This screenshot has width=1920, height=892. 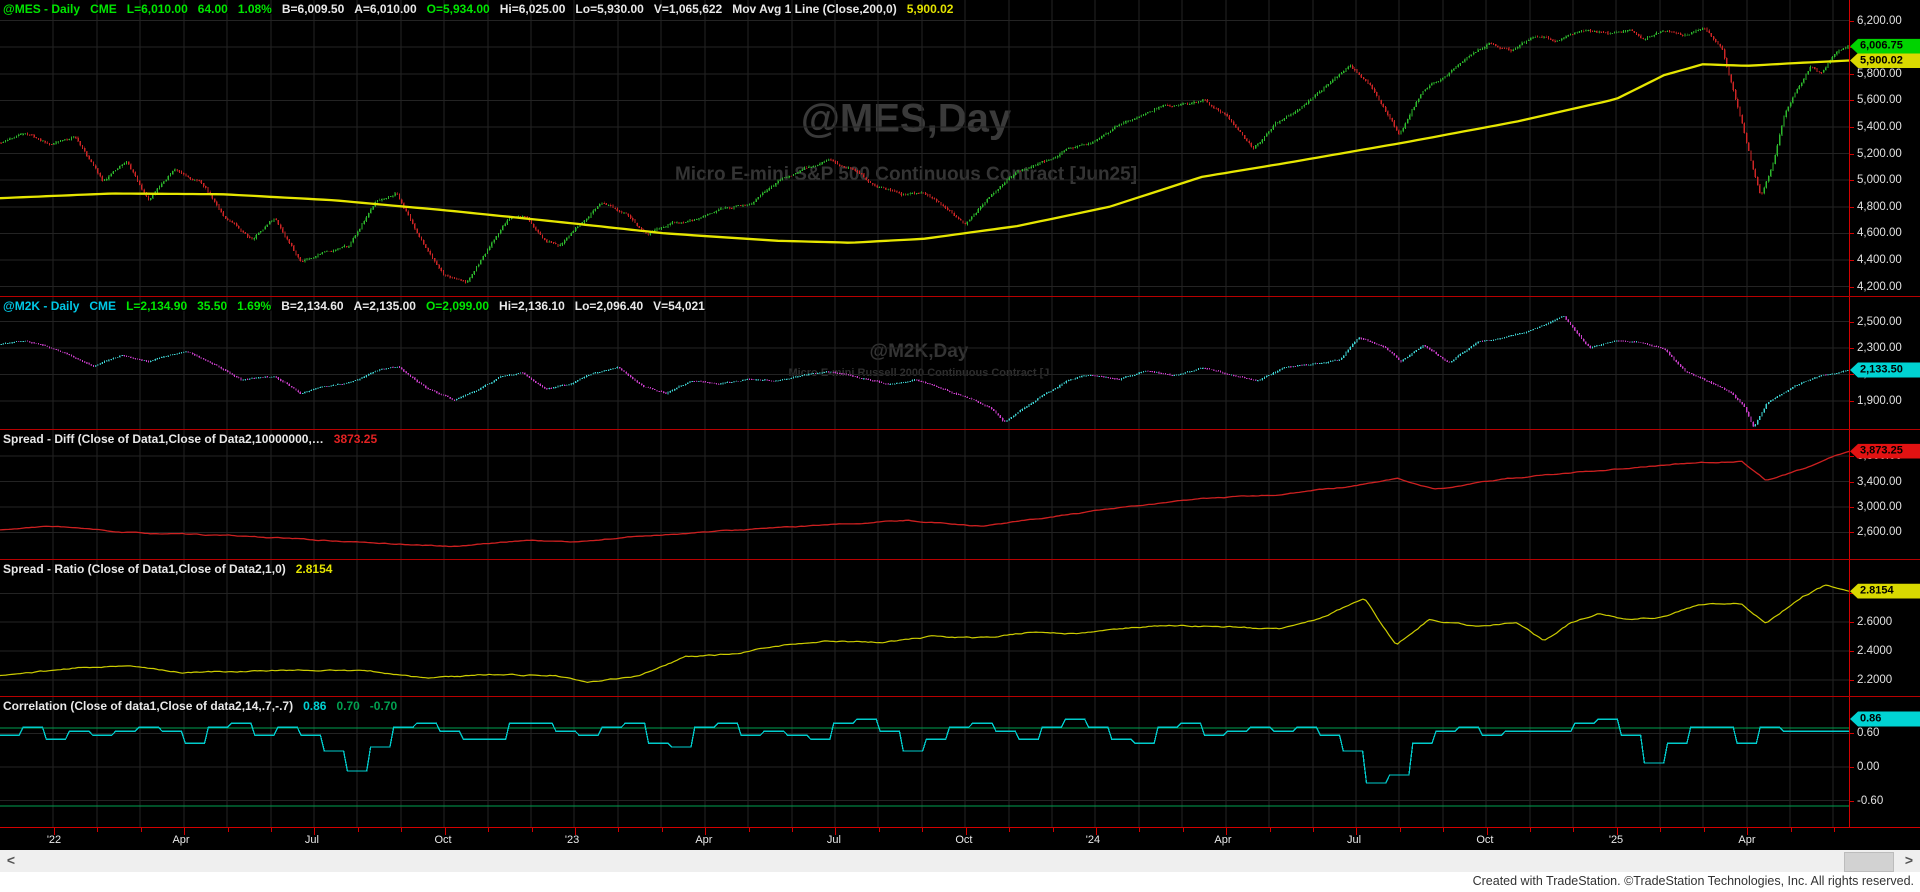 I want to click on header-field: Hi=2,136.10, so click(x=532, y=306).